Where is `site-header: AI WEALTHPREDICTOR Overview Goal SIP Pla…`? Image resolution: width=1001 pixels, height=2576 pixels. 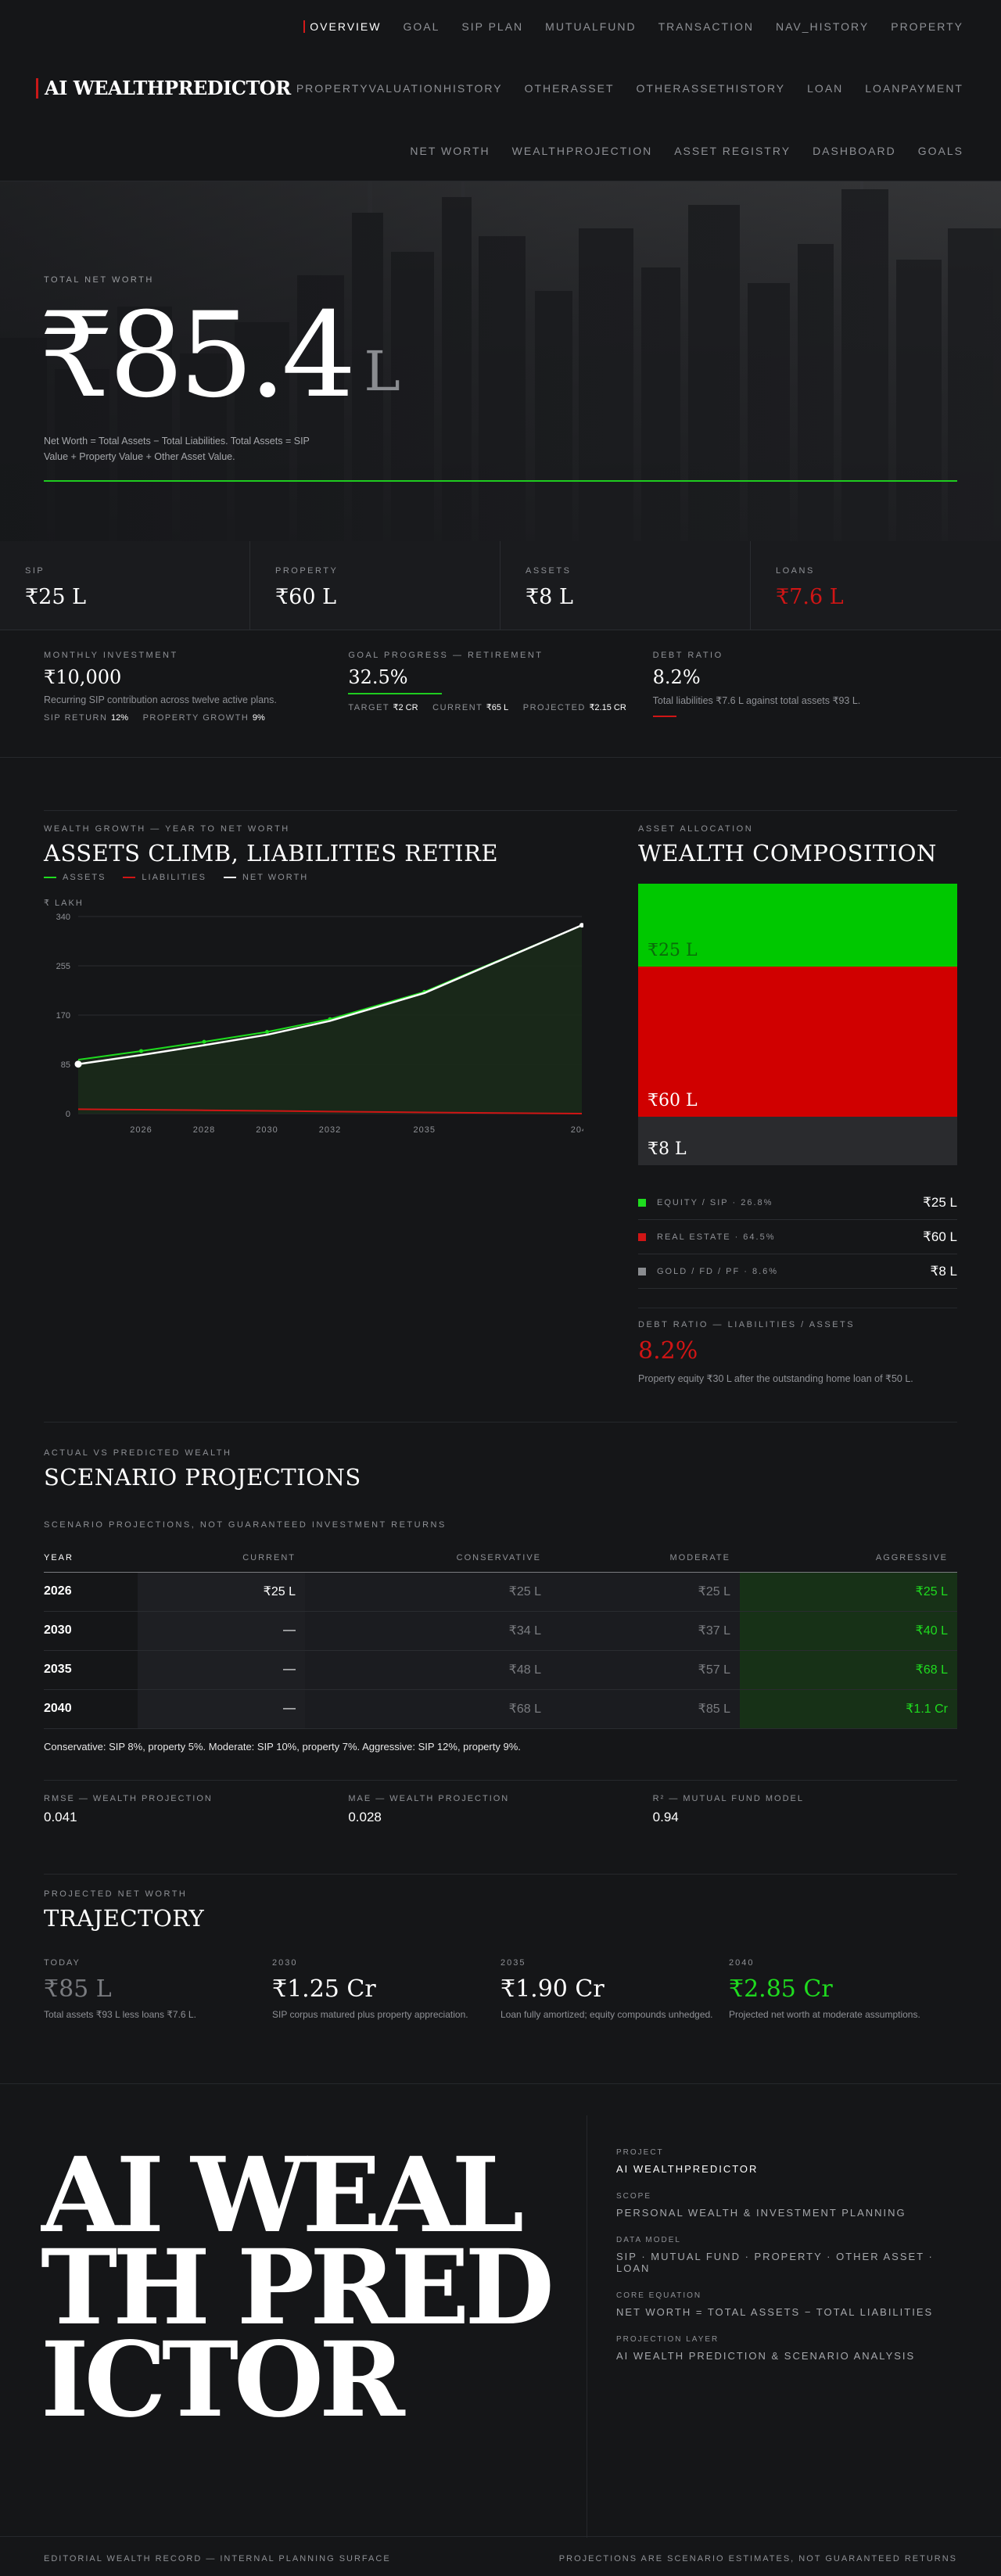
site-header: AI WEALTHPREDICTOR Overview Goal SIP Pla… is located at coordinates (500, 90).